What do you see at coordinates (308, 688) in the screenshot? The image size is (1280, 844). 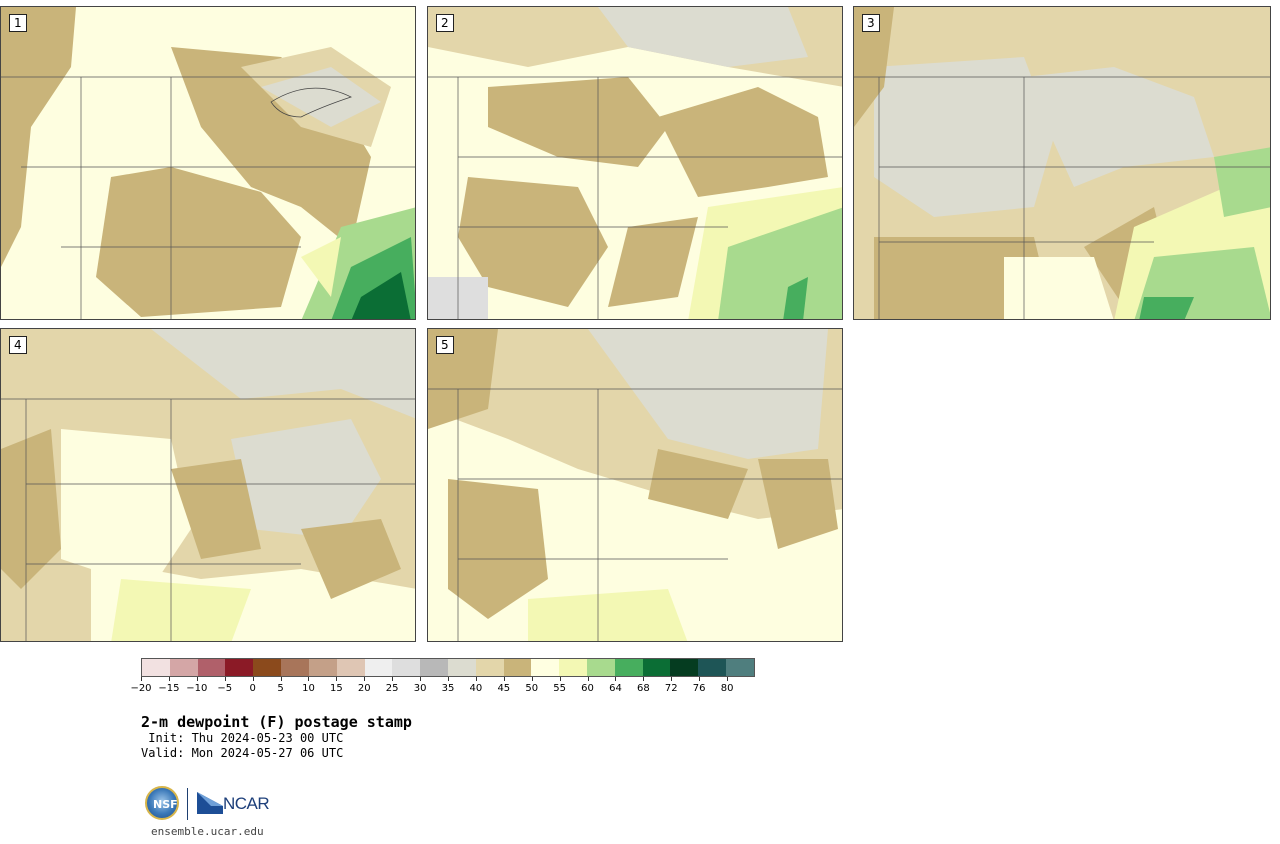 I see `colorbar-tick-label: 10` at bounding box center [308, 688].